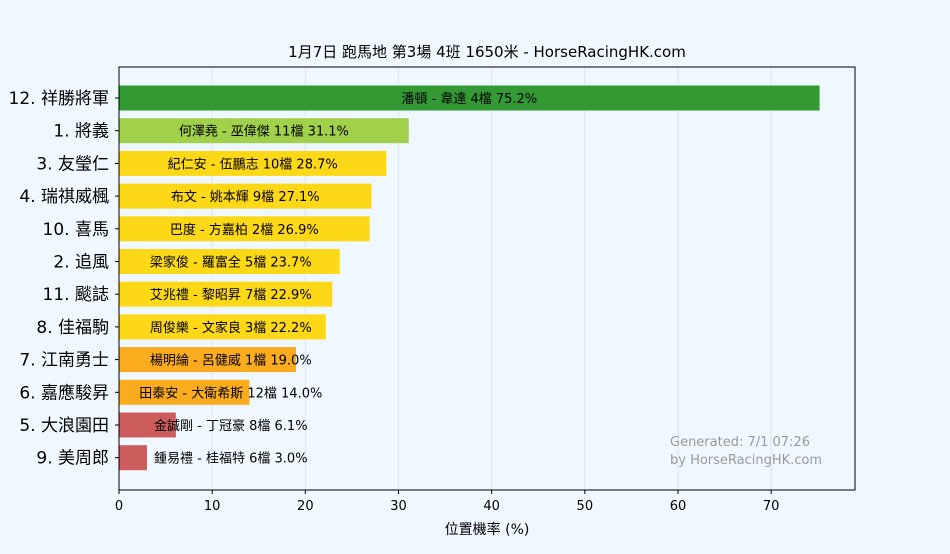 The width and height of the screenshot is (950, 554). I want to click on x-tick-label: 20, so click(305, 506).